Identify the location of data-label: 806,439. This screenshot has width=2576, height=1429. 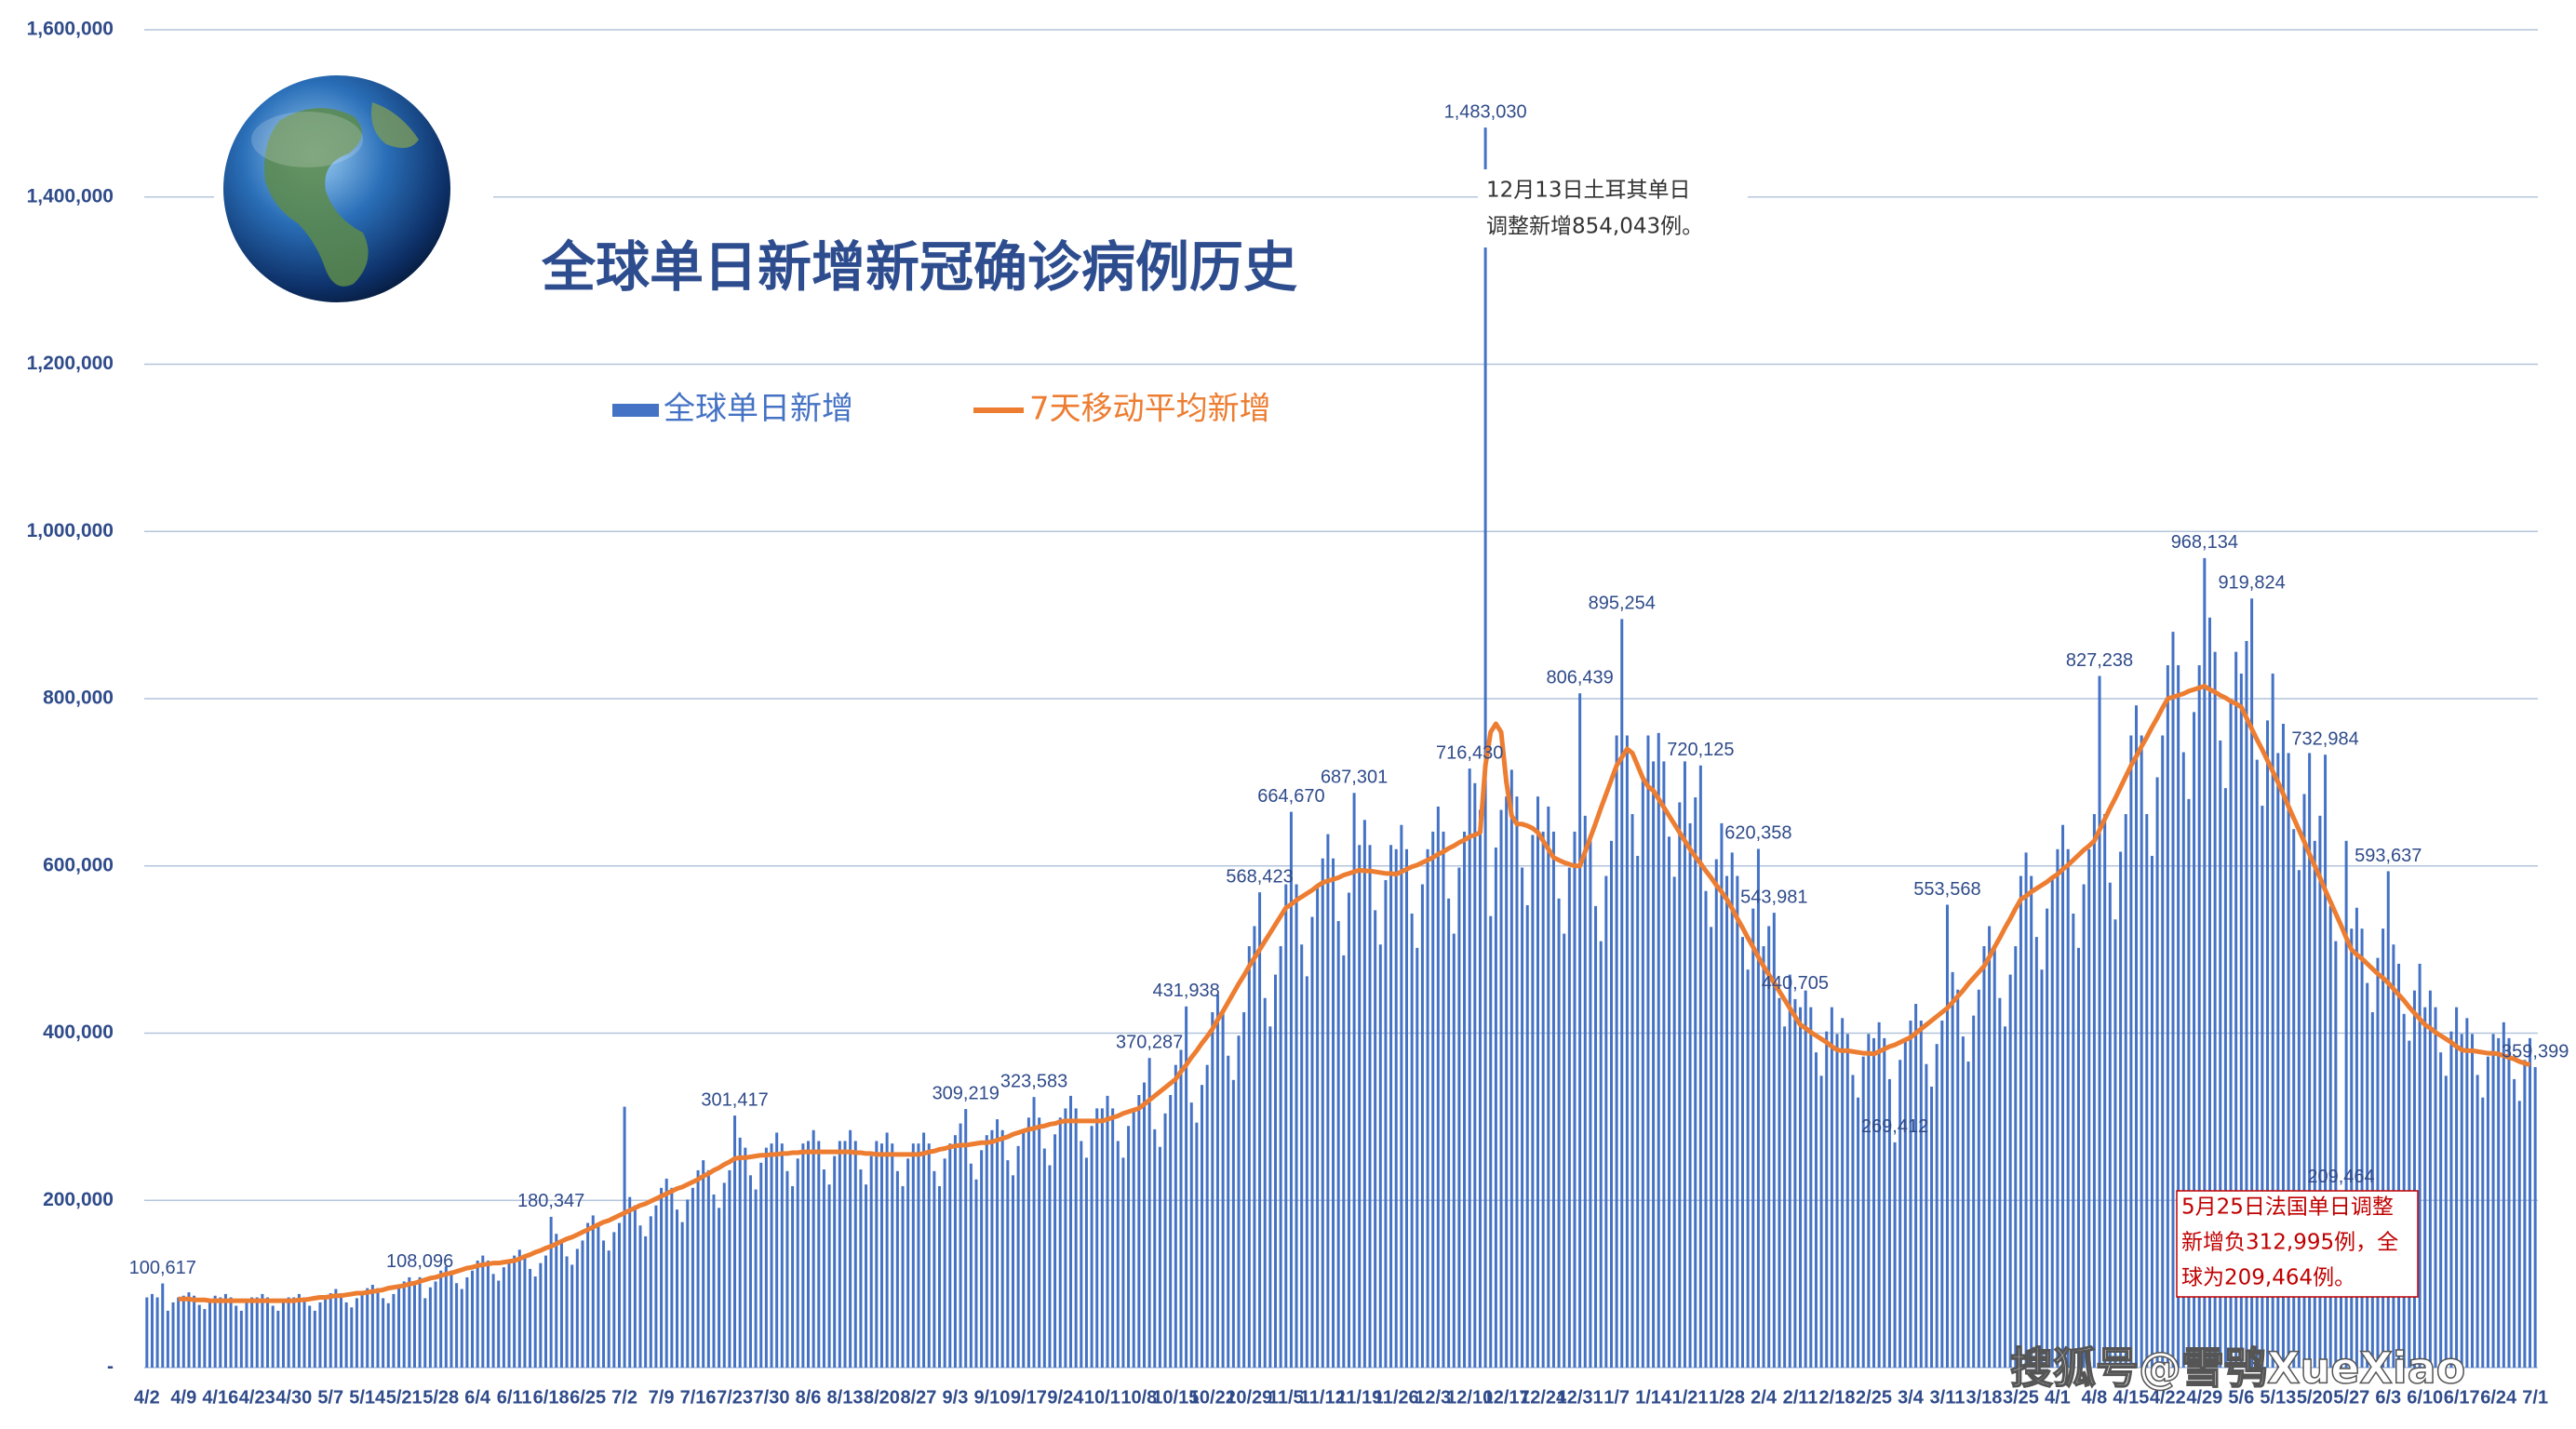
(1579, 677).